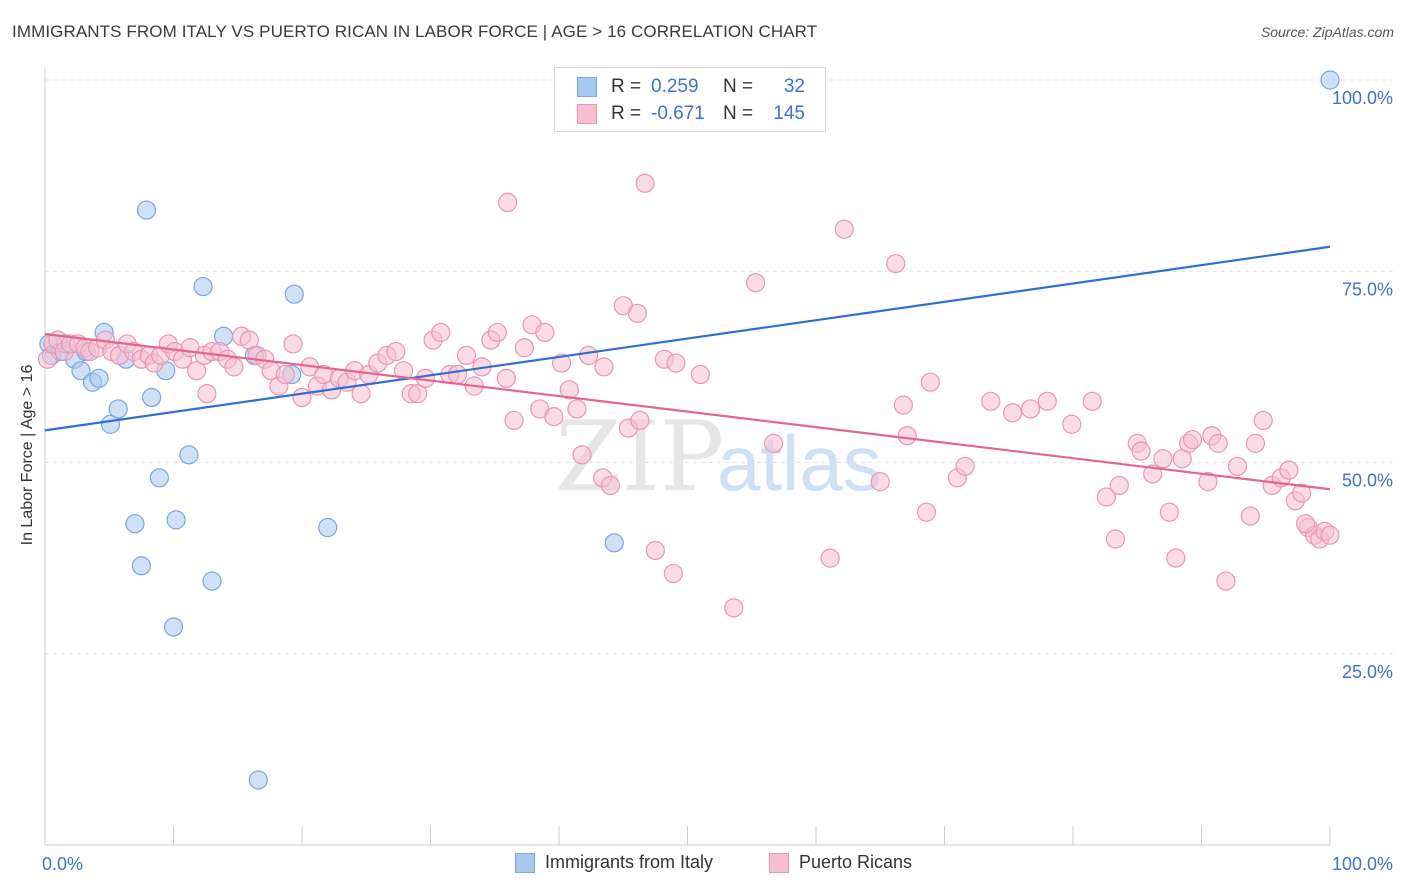  What do you see at coordinates (691, 87) in the screenshot?
I see `legend-row-italy: R = 0.259 N = 32` at bounding box center [691, 87].